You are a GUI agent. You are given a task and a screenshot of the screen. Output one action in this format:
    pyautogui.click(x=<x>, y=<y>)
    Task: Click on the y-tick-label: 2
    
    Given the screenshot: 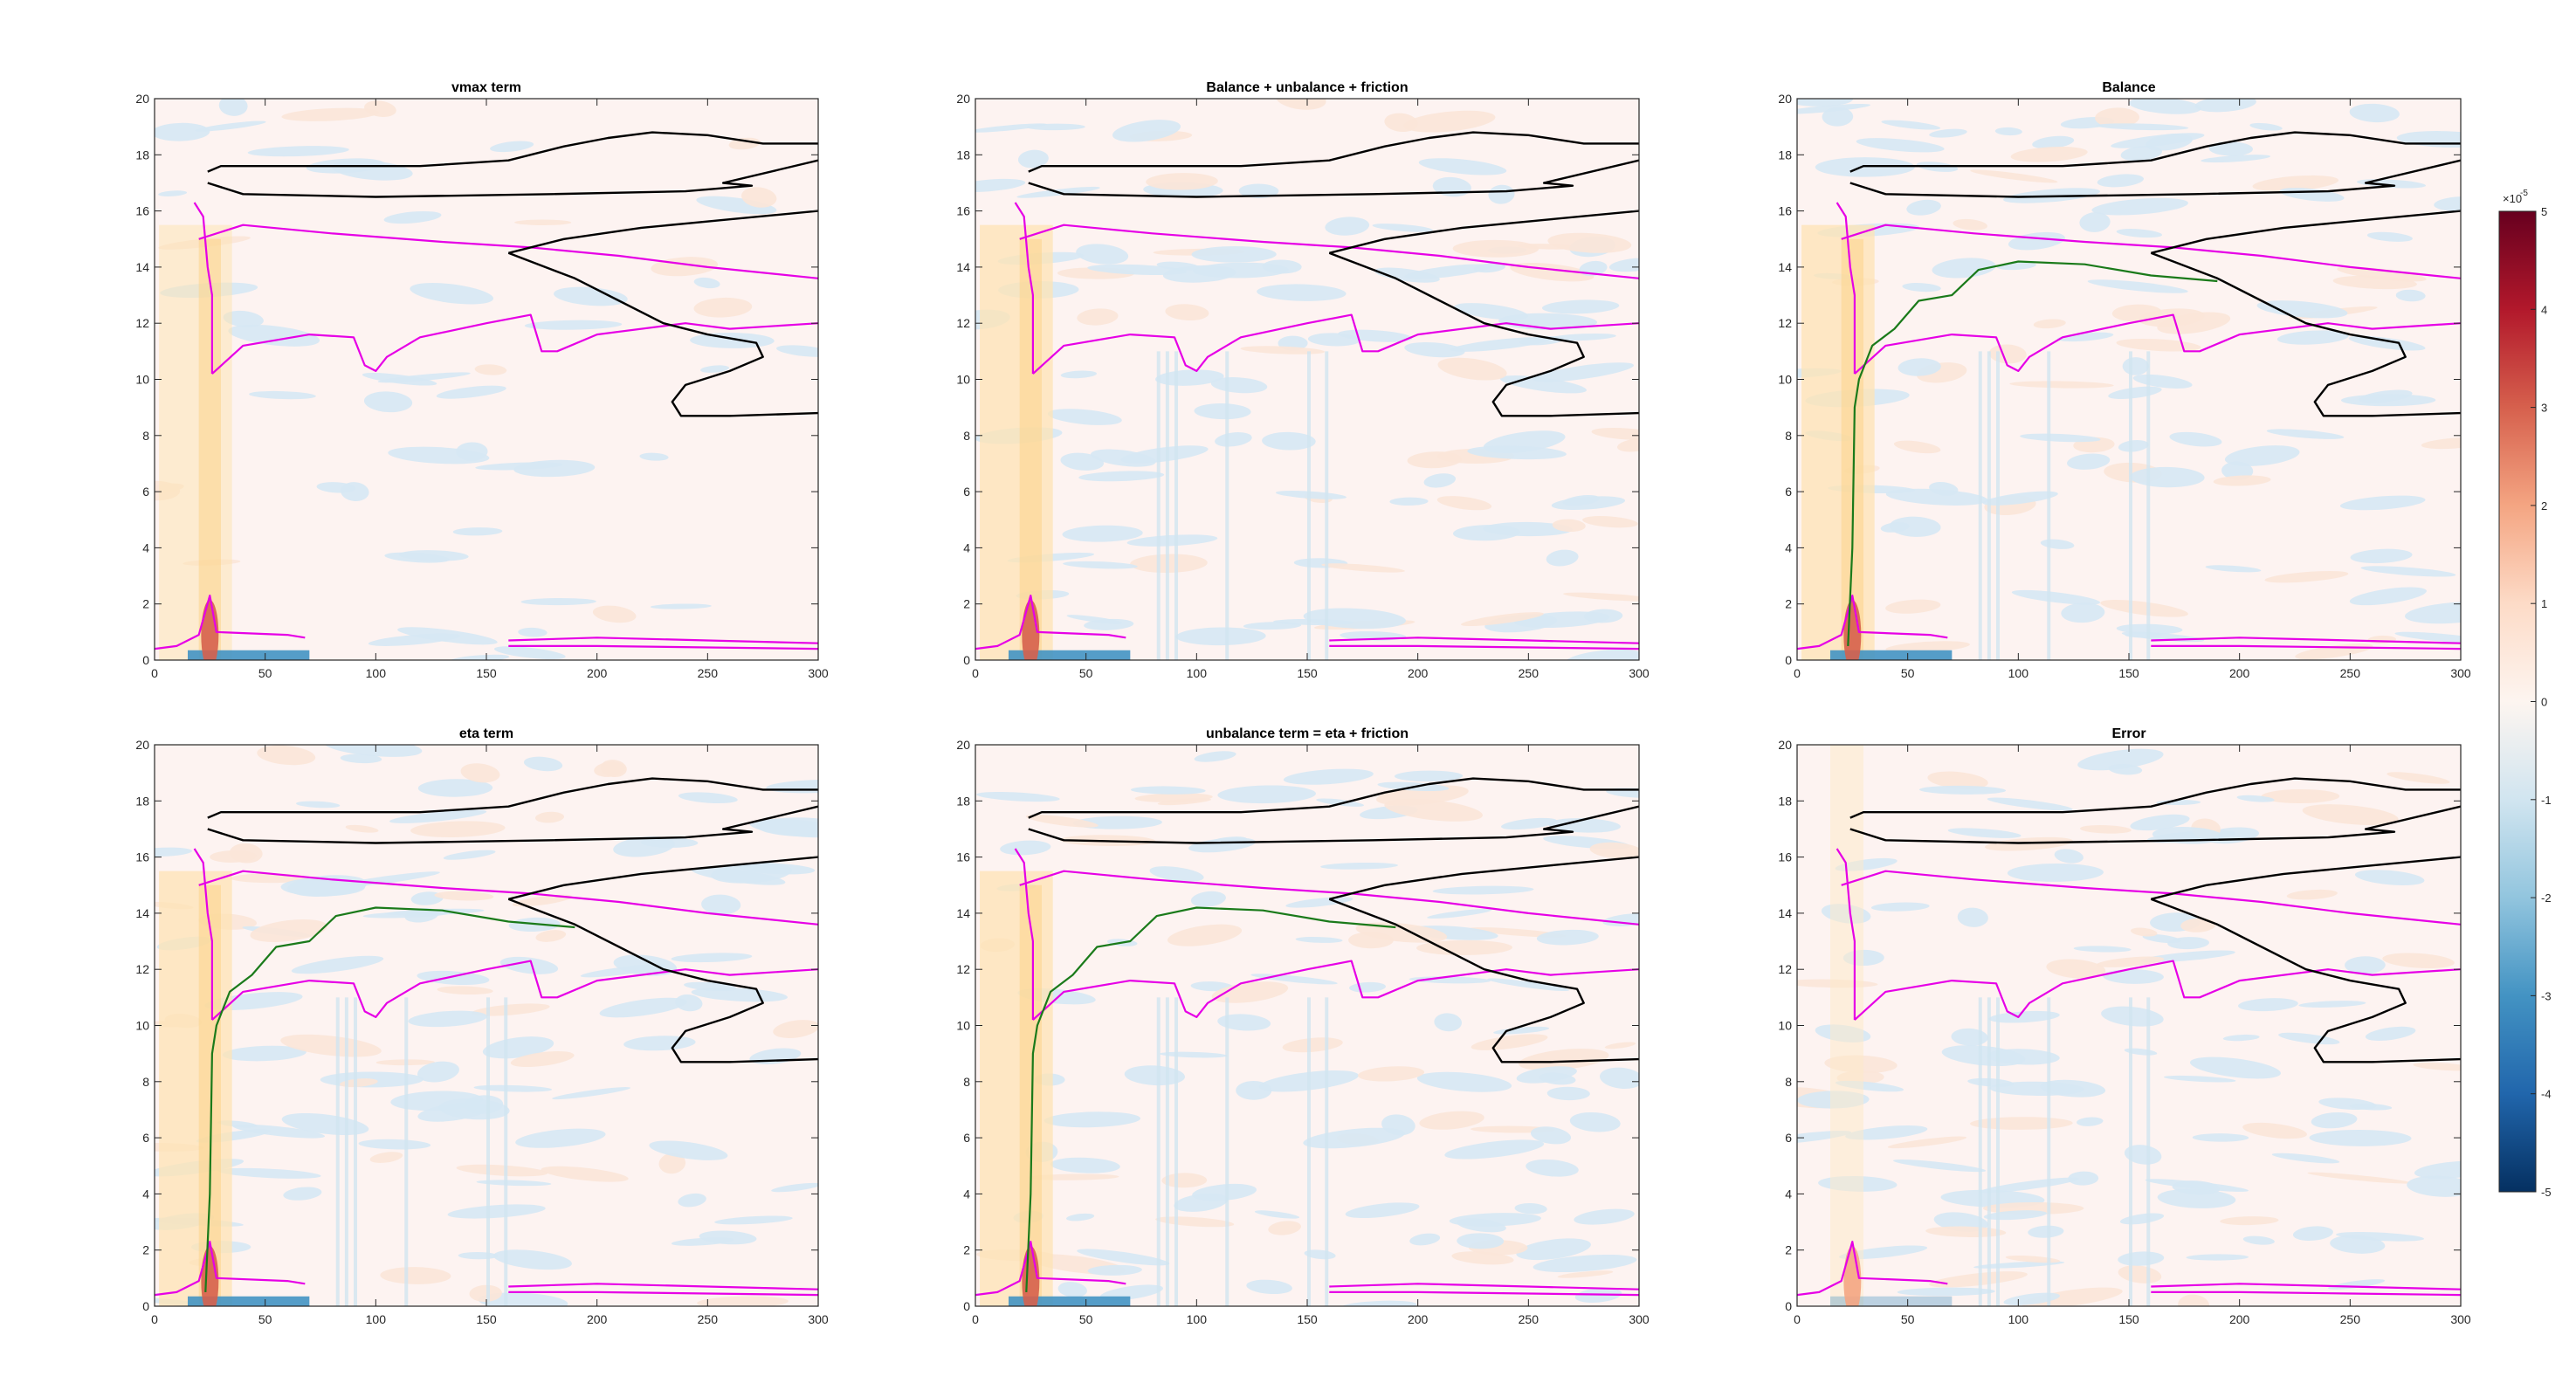 What is the action you would take?
    pyautogui.click(x=1788, y=604)
    